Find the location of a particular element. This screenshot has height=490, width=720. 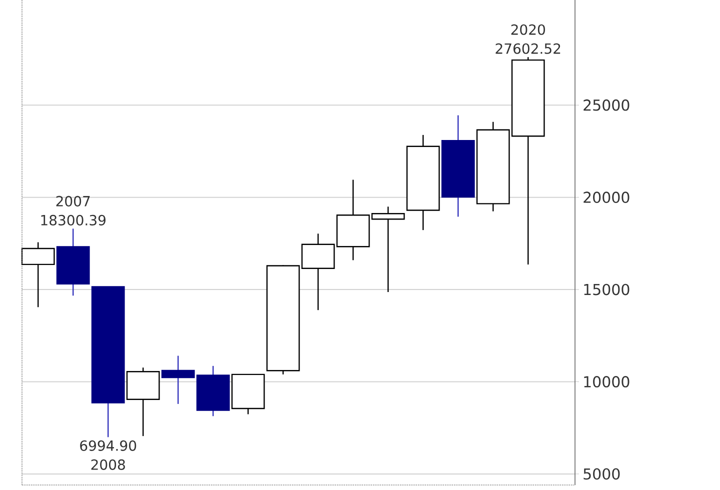

annotation: 6994.90 is located at coordinates (108, 445).